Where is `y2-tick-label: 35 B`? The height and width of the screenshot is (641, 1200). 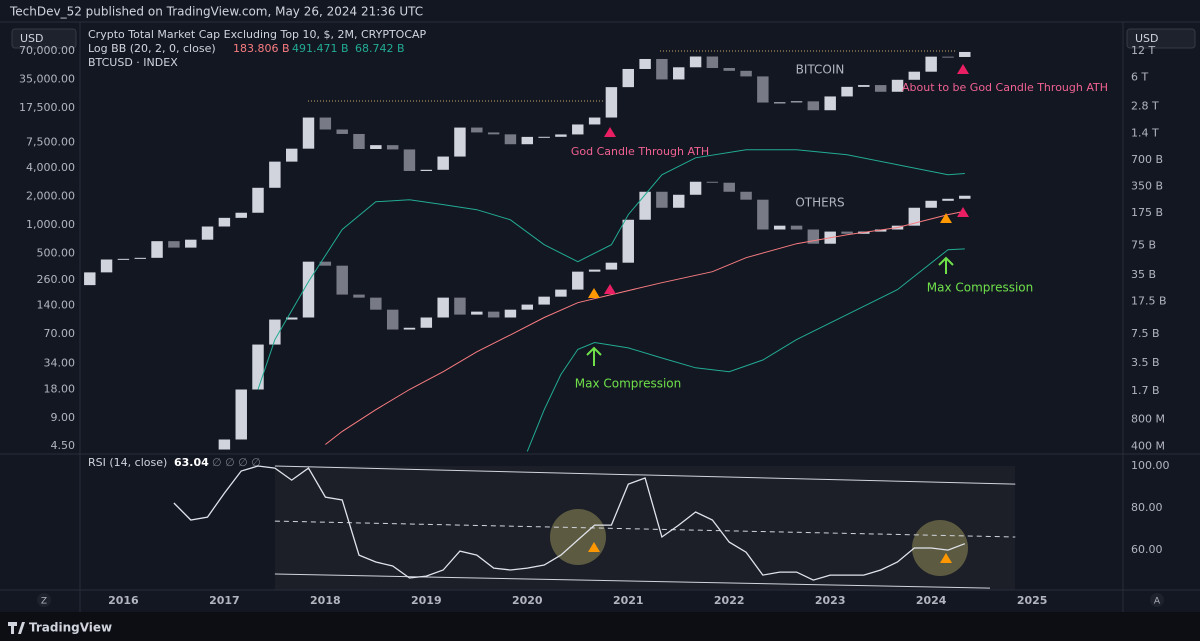 y2-tick-label: 35 B is located at coordinates (1143, 274).